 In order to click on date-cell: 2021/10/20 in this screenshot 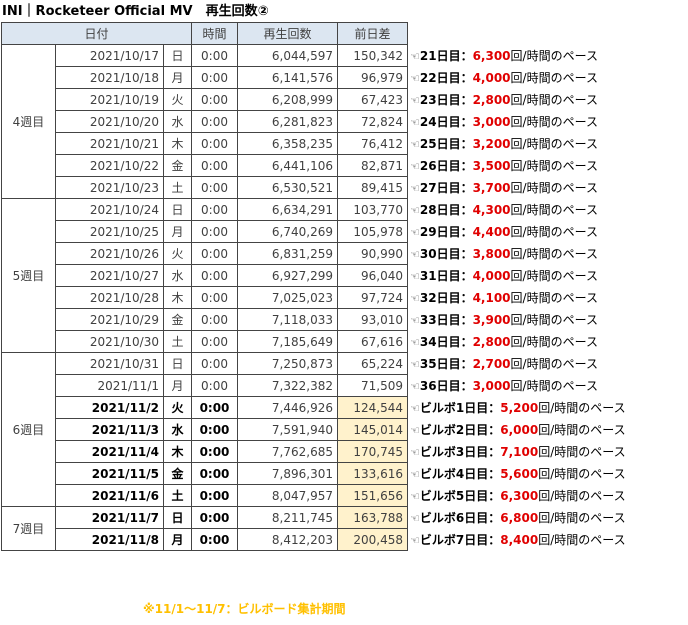, I will do `click(109, 121)`.